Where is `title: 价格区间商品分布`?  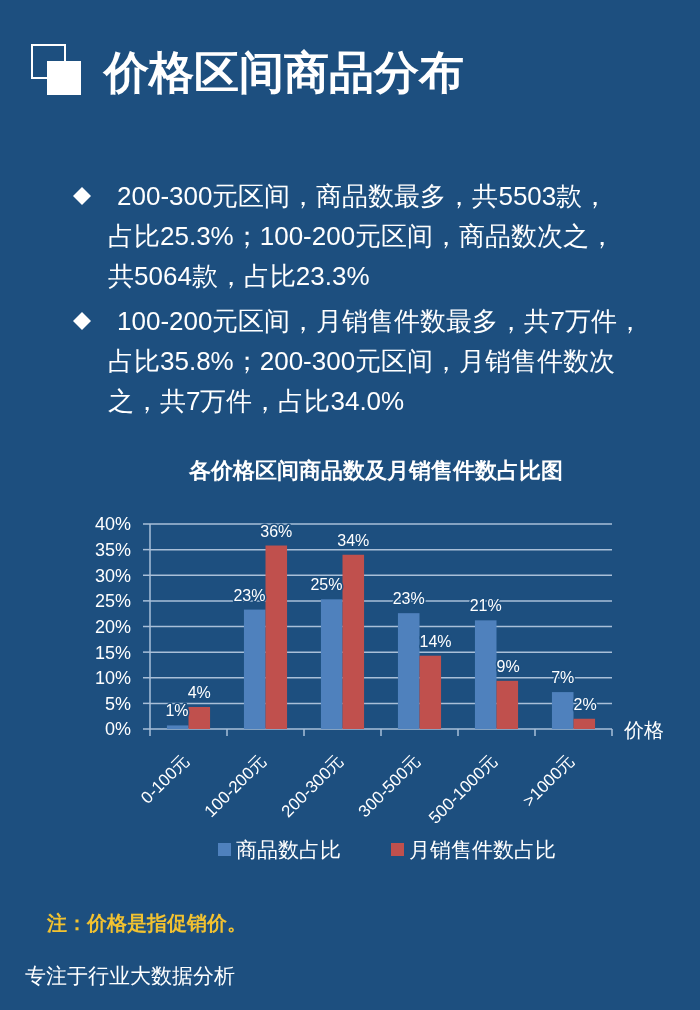
title: 价格区间商品分布 is located at coordinates (284, 72).